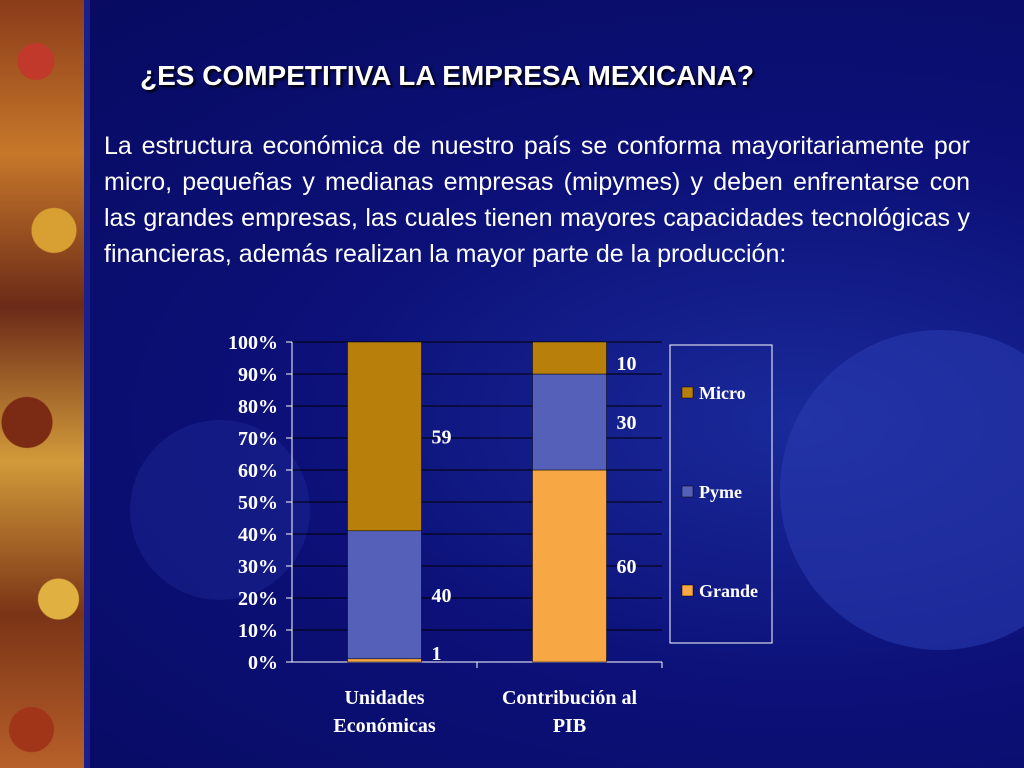  I want to click on legend-label: Grande, so click(728, 591).